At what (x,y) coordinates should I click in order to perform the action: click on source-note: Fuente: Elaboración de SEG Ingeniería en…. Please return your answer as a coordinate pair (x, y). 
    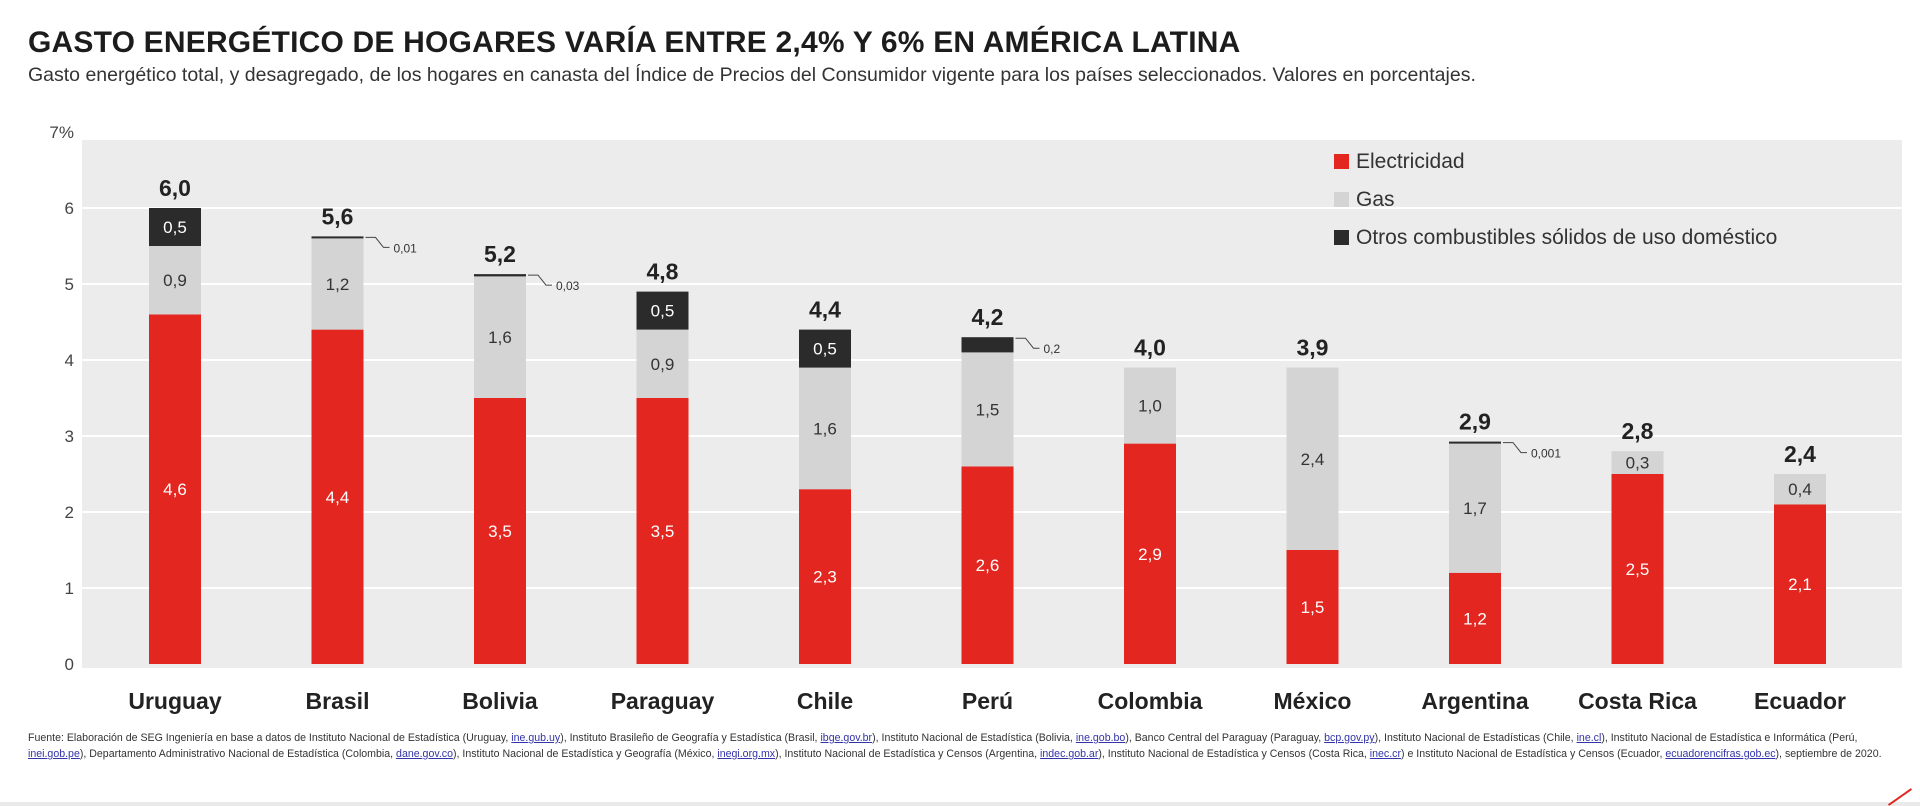
    Looking at the image, I should click on (963, 746).